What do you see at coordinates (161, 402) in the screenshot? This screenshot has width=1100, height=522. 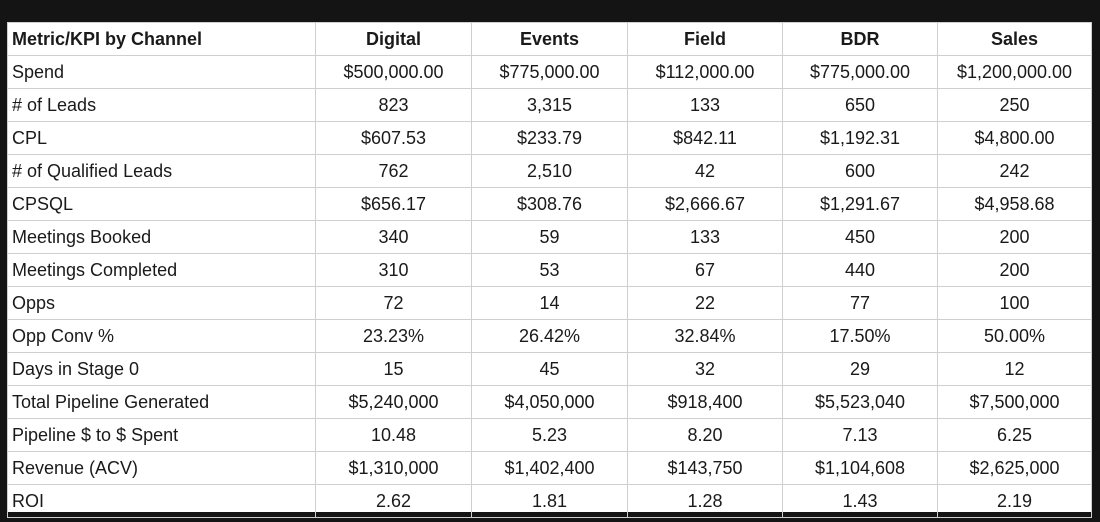 I see `metric-label: Total Pipeline Generated` at bounding box center [161, 402].